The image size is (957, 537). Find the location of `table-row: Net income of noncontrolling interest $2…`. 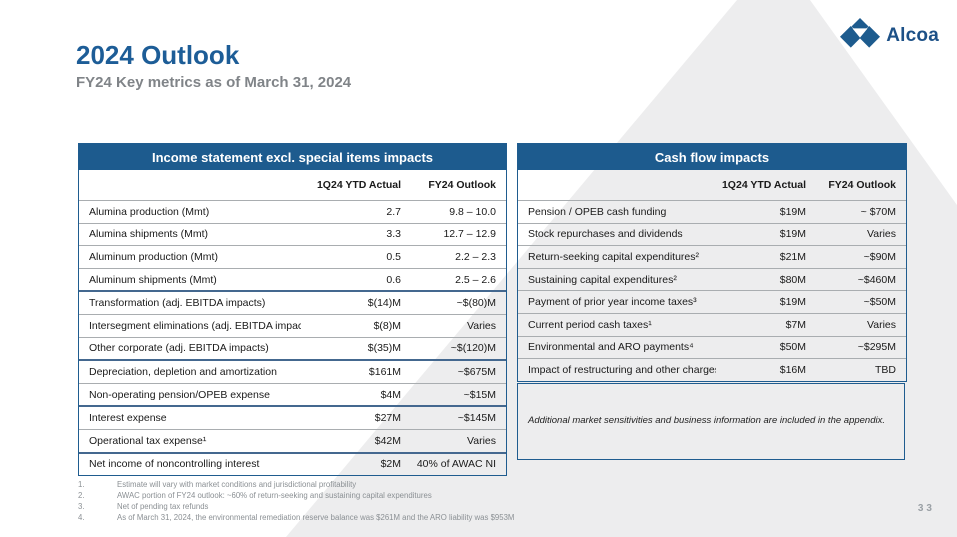

table-row: Net income of noncontrolling interest $2… is located at coordinates (292, 463).